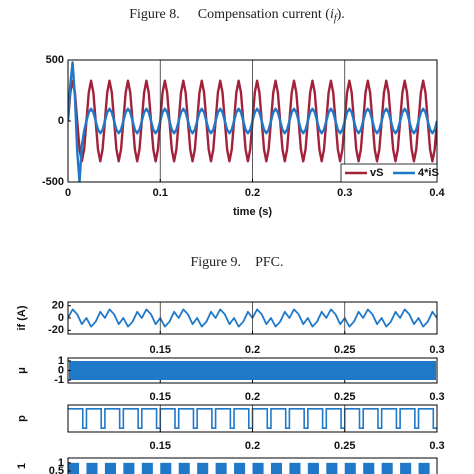  I want to click on y-tick-label: -1, so click(59, 380).